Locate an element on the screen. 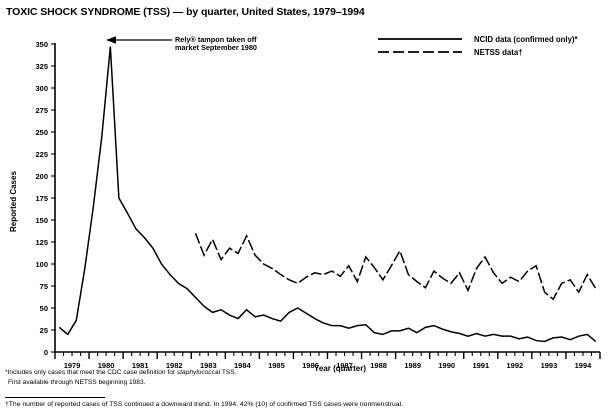 The height and width of the screenshot is (420, 616). y-tick-label: 25 is located at coordinates (44, 330).